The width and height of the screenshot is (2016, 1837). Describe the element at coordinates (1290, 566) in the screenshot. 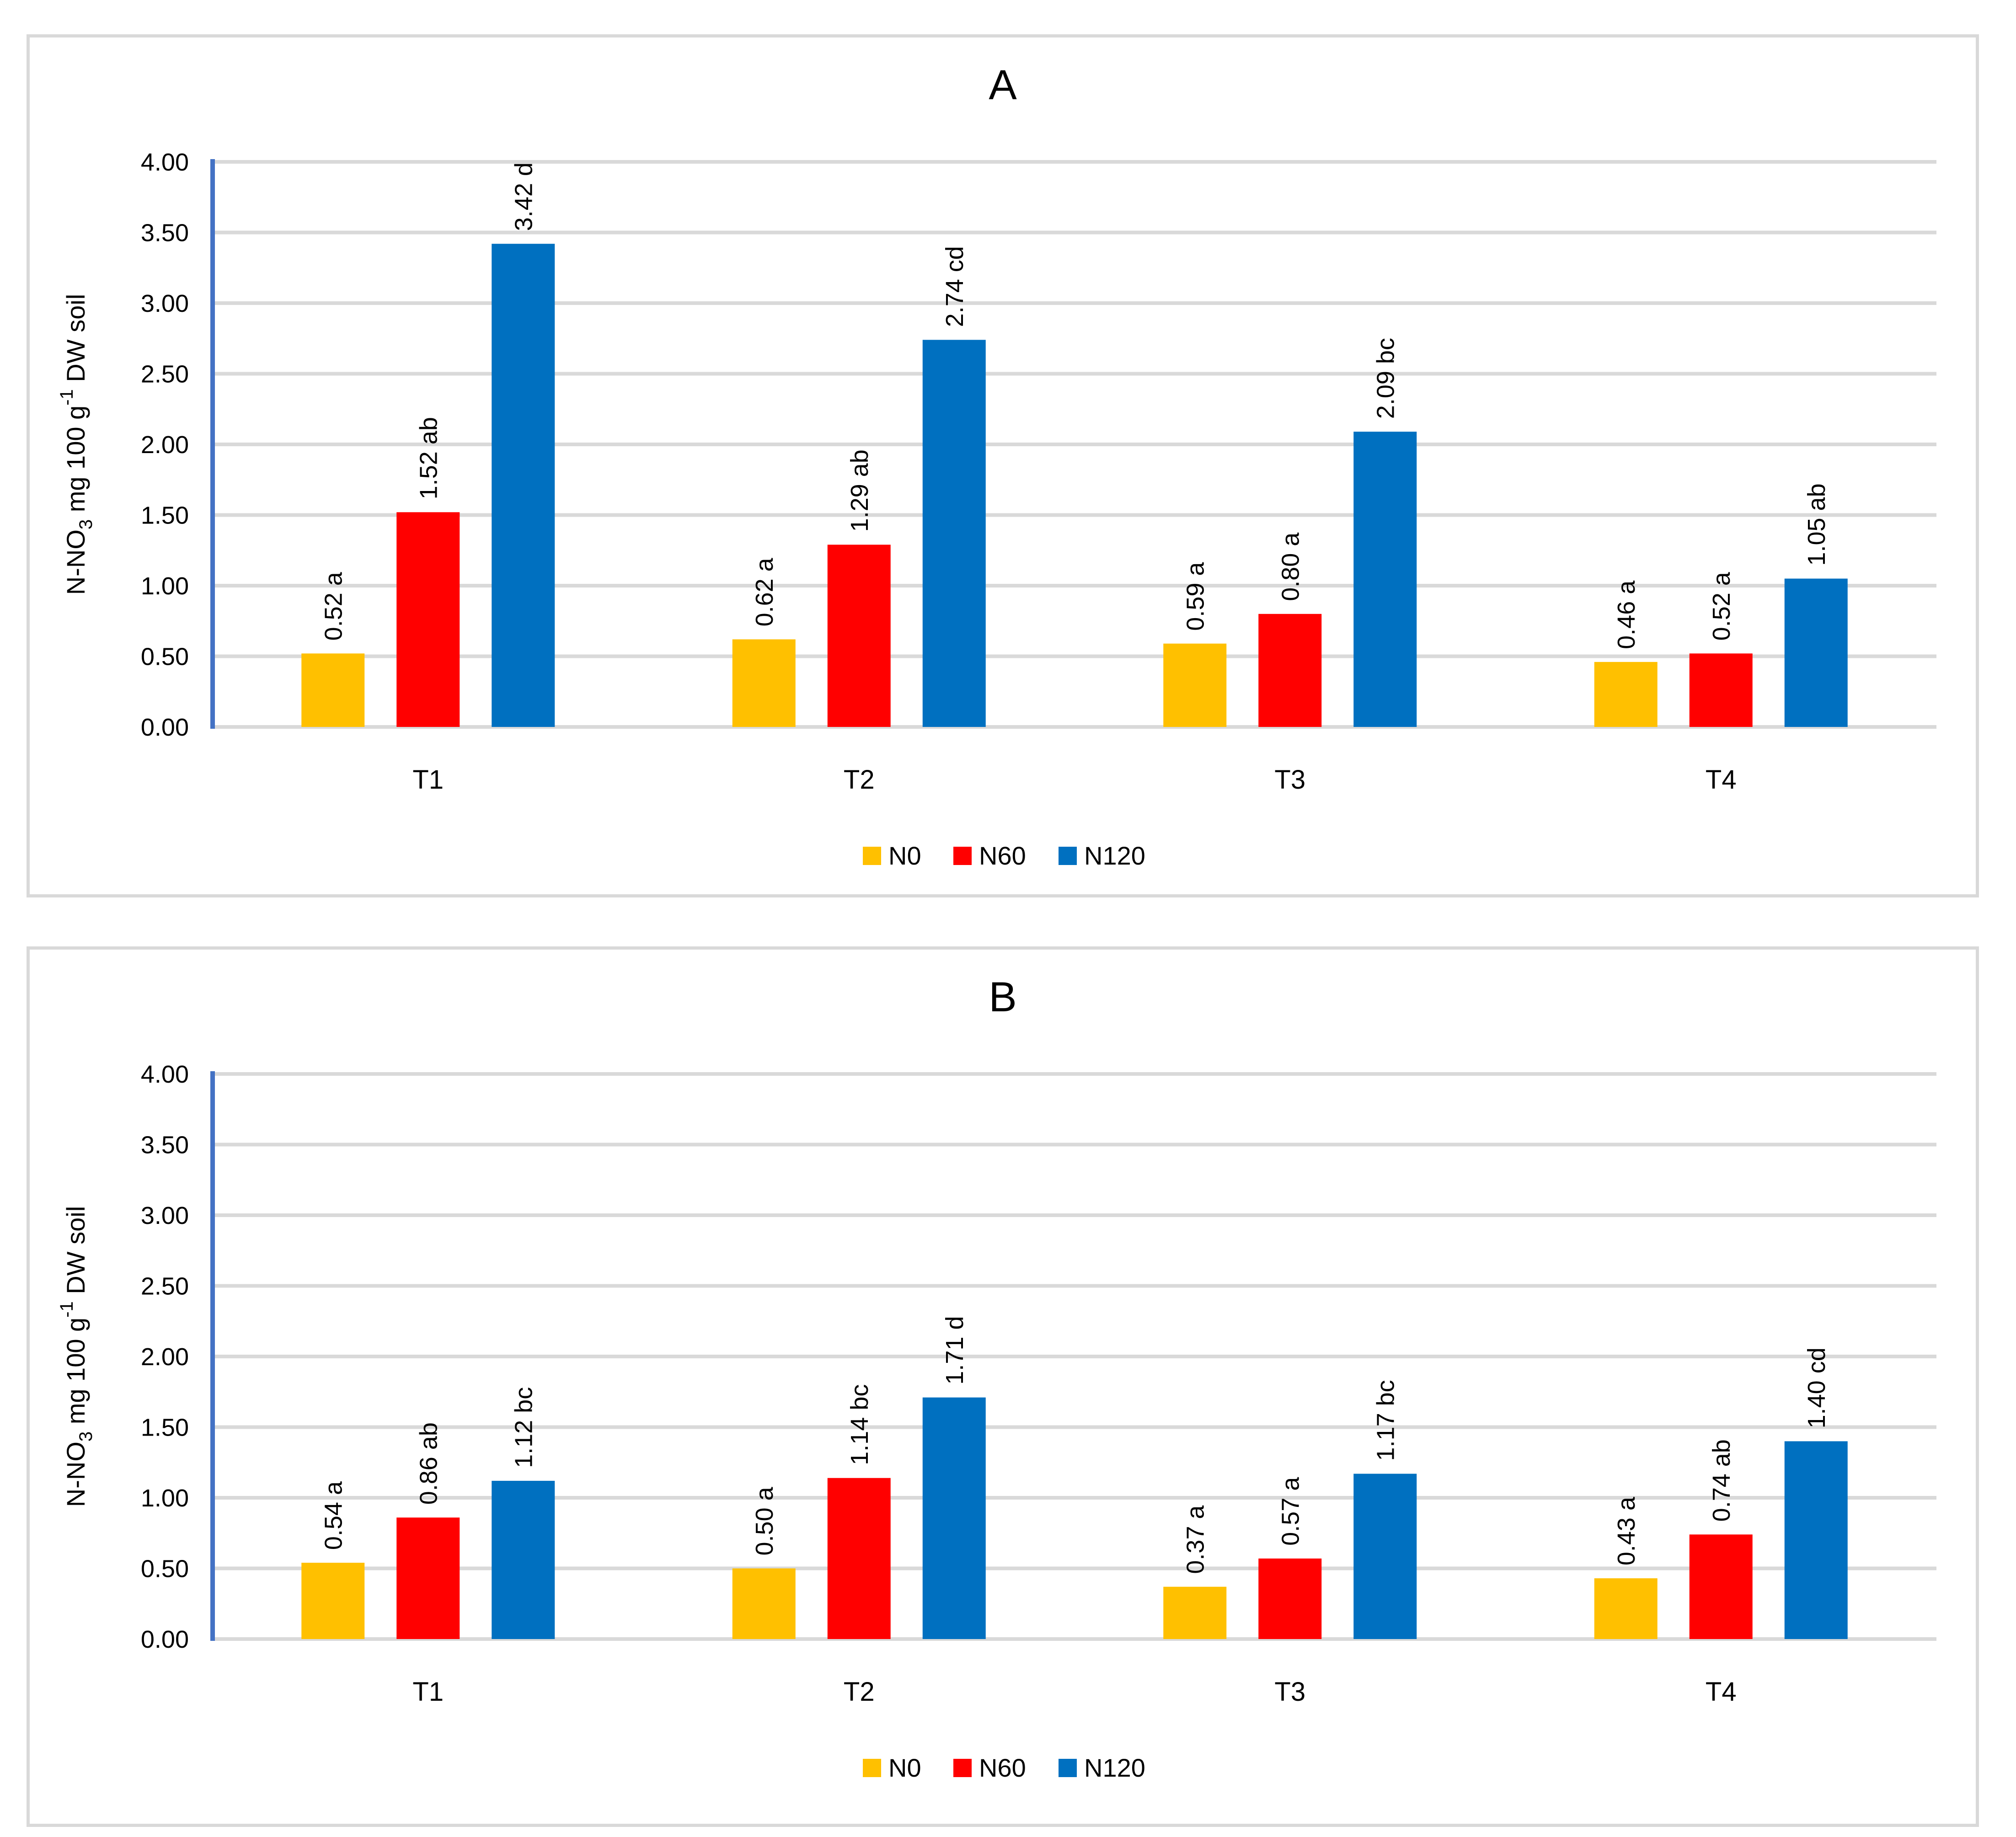

I see `bar-value-label-N60-T3: 0.80 a` at that location.